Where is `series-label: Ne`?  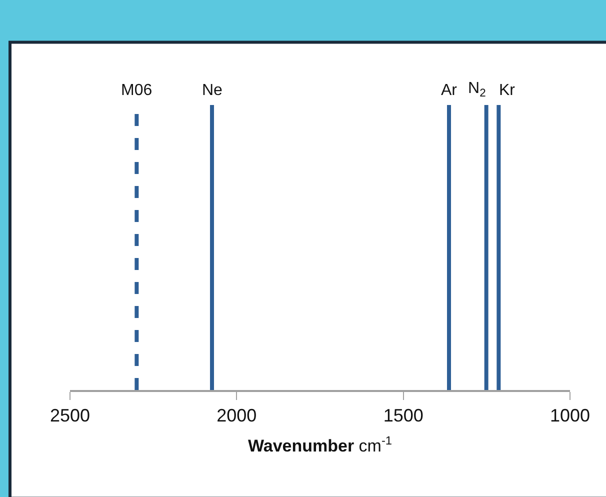 series-label: Ne is located at coordinates (212, 90).